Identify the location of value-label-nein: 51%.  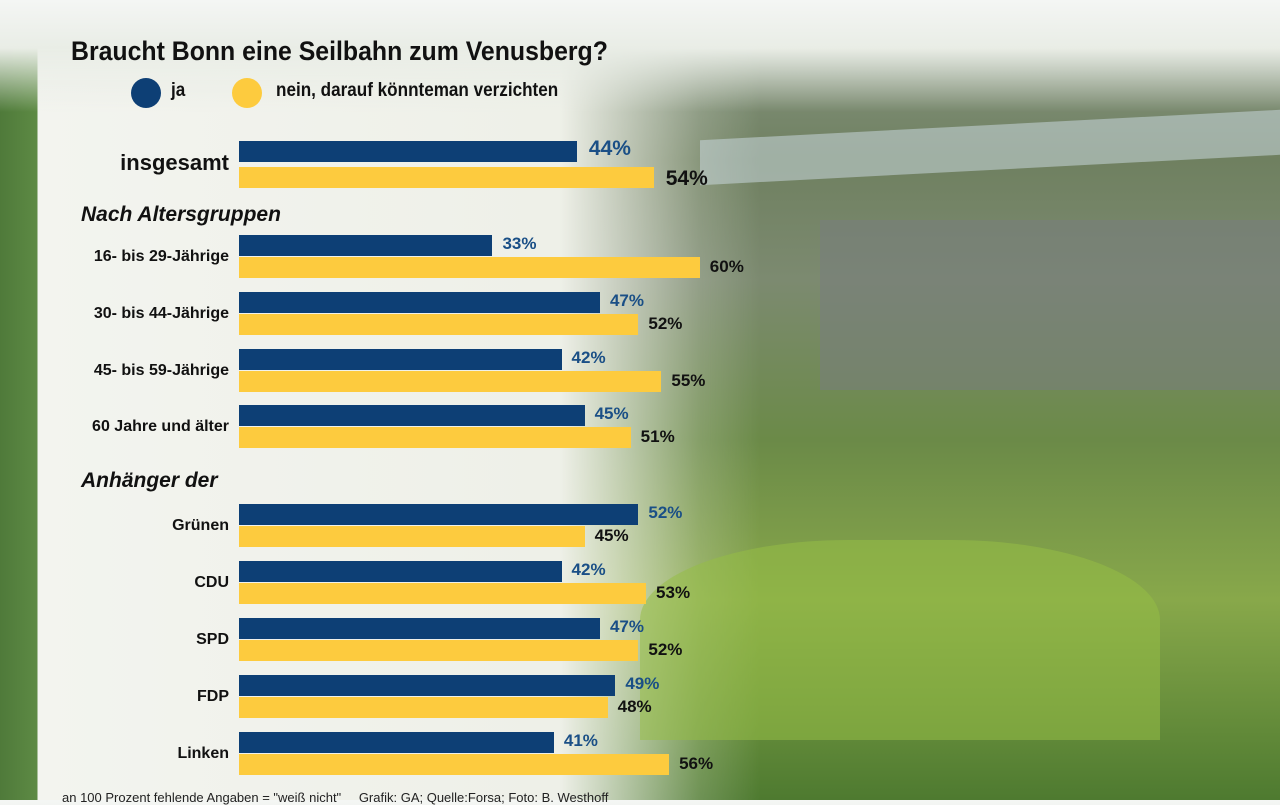
(657, 436).